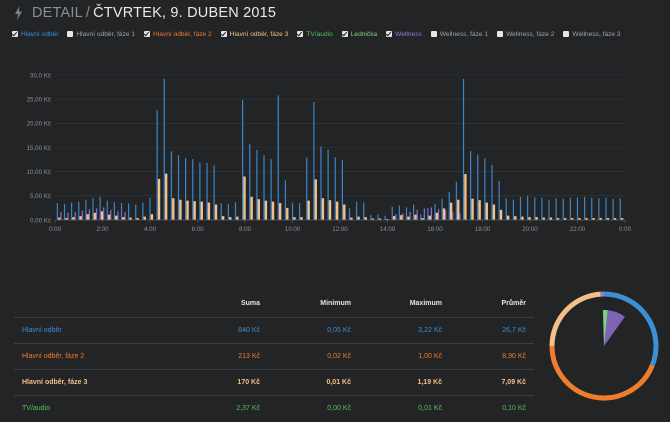 This screenshot has width=670, height=422. I want to click on donut-segment-hlavni-odber, so click(631, 329).